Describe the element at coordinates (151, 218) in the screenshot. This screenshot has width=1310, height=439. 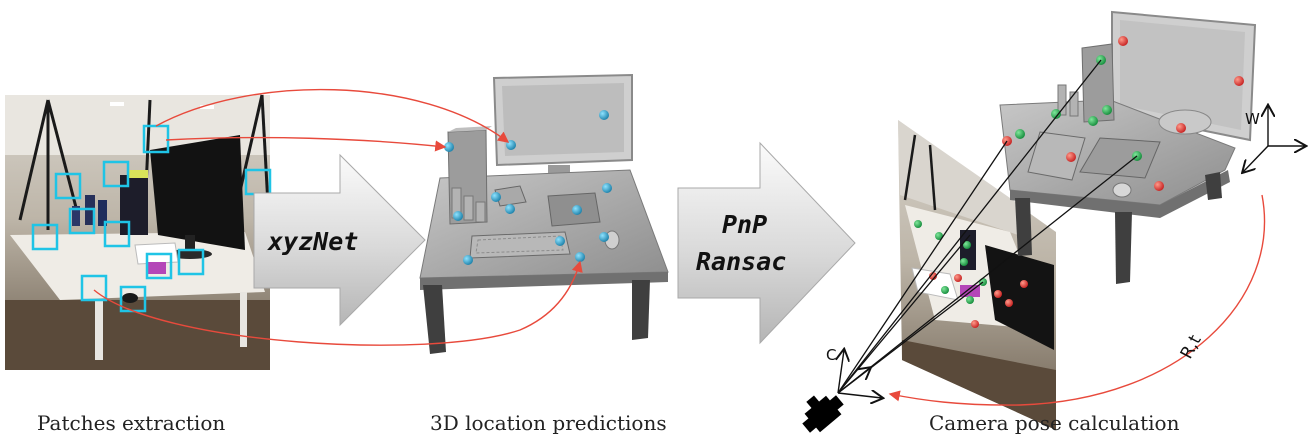
I see `patch-boxes` at that location.